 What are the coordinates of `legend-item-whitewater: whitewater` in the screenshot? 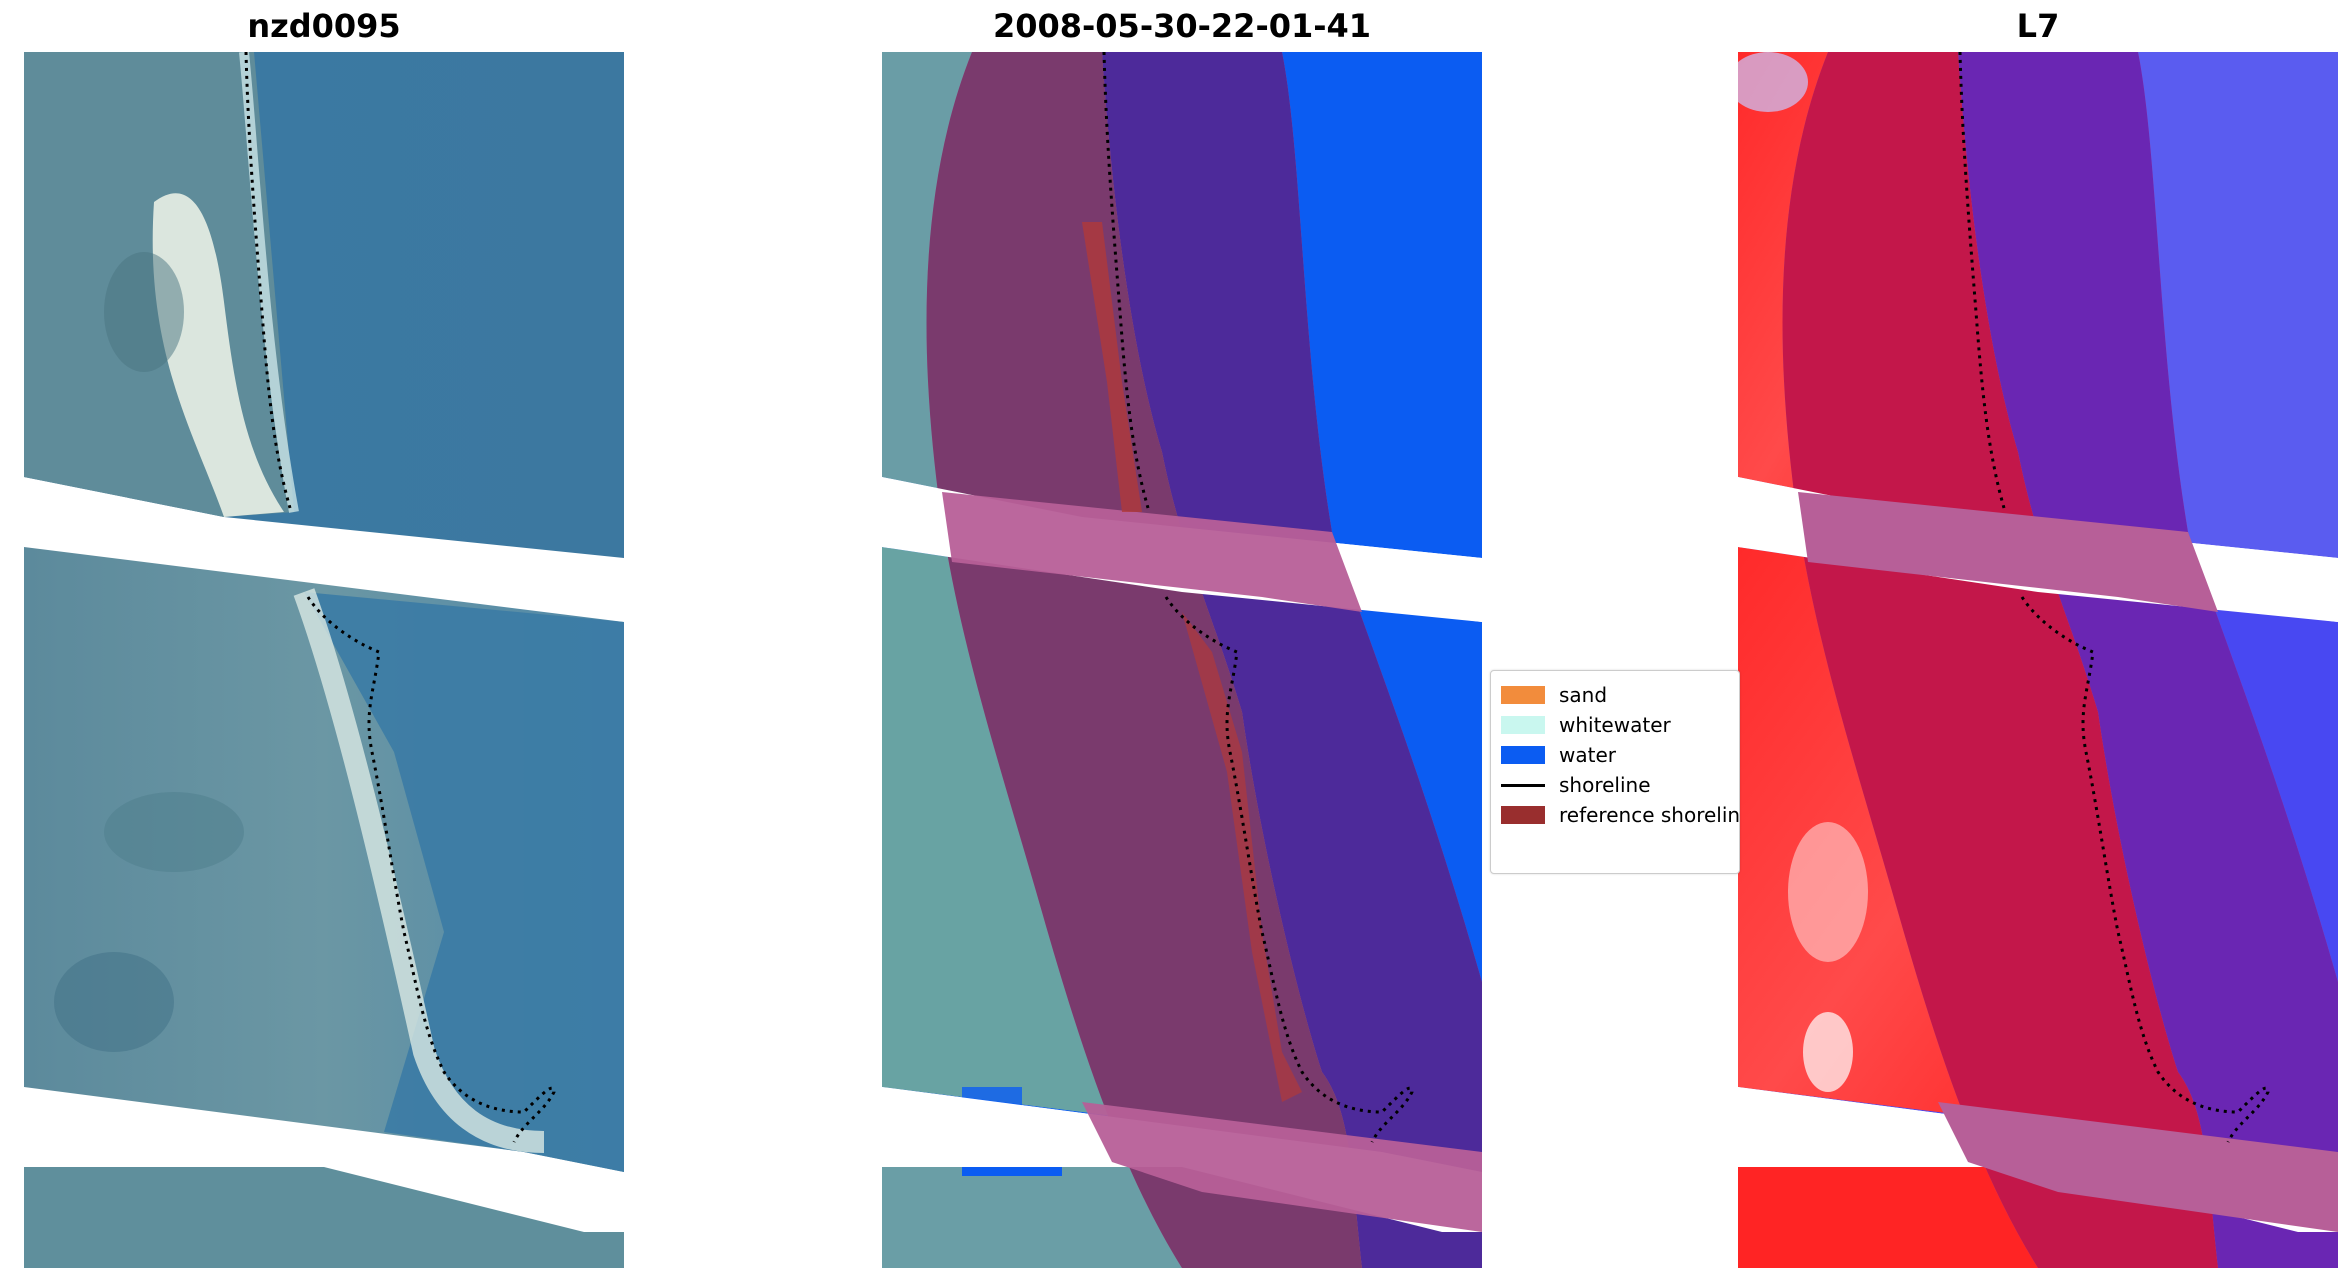 It's located at (1586, 725).